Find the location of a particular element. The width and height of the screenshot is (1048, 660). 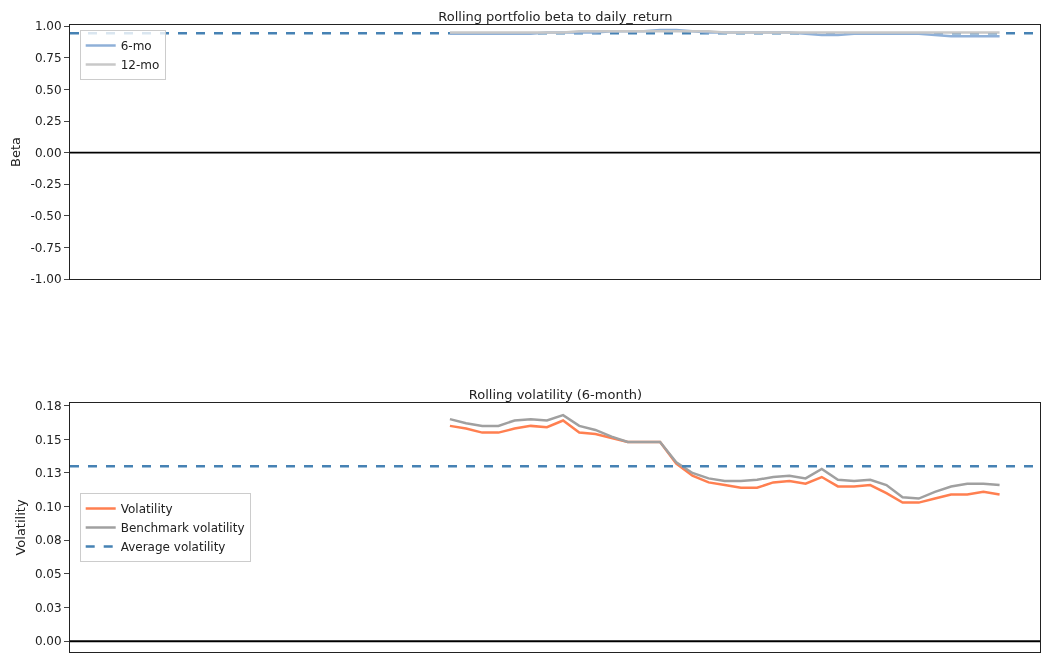

legend-label: 12-mo is located at coordinates (140, 65).